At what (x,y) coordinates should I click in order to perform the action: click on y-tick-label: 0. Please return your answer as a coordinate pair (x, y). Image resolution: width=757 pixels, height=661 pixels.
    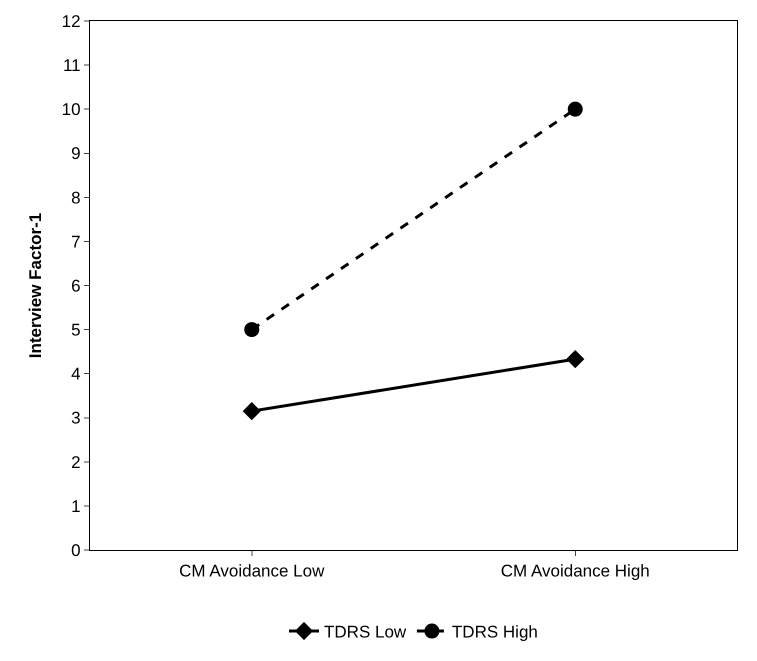
    Looking at the image, I should click on (76, 550).